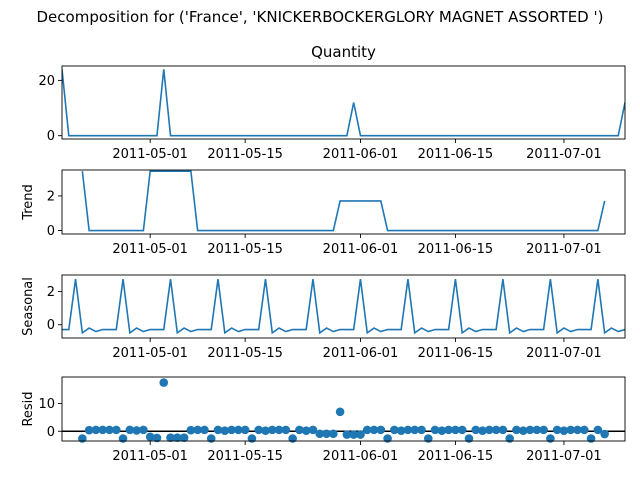  Describe the element at coordinates (46, 404) in the screenshot. I see `y-tick-label: 10` at that location.